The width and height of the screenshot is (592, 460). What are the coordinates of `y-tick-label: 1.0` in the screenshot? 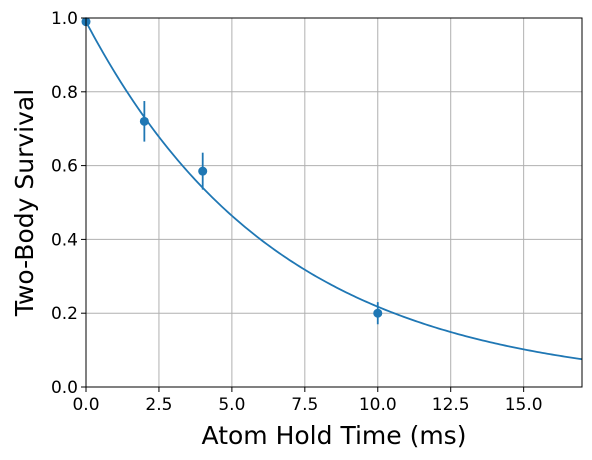 It's located at (64, 19).